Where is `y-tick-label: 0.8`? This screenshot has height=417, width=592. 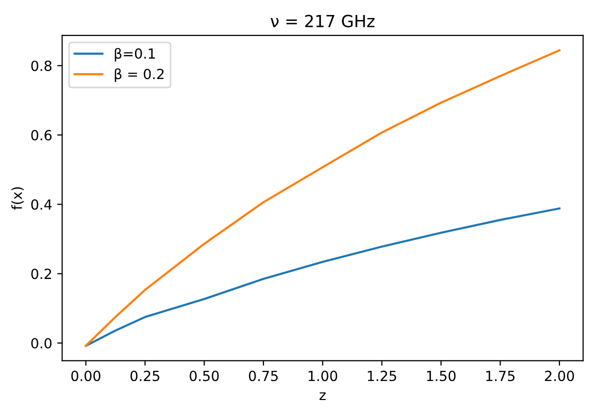
y-tick-label: 0.8 is located at coordinates (41, 66).